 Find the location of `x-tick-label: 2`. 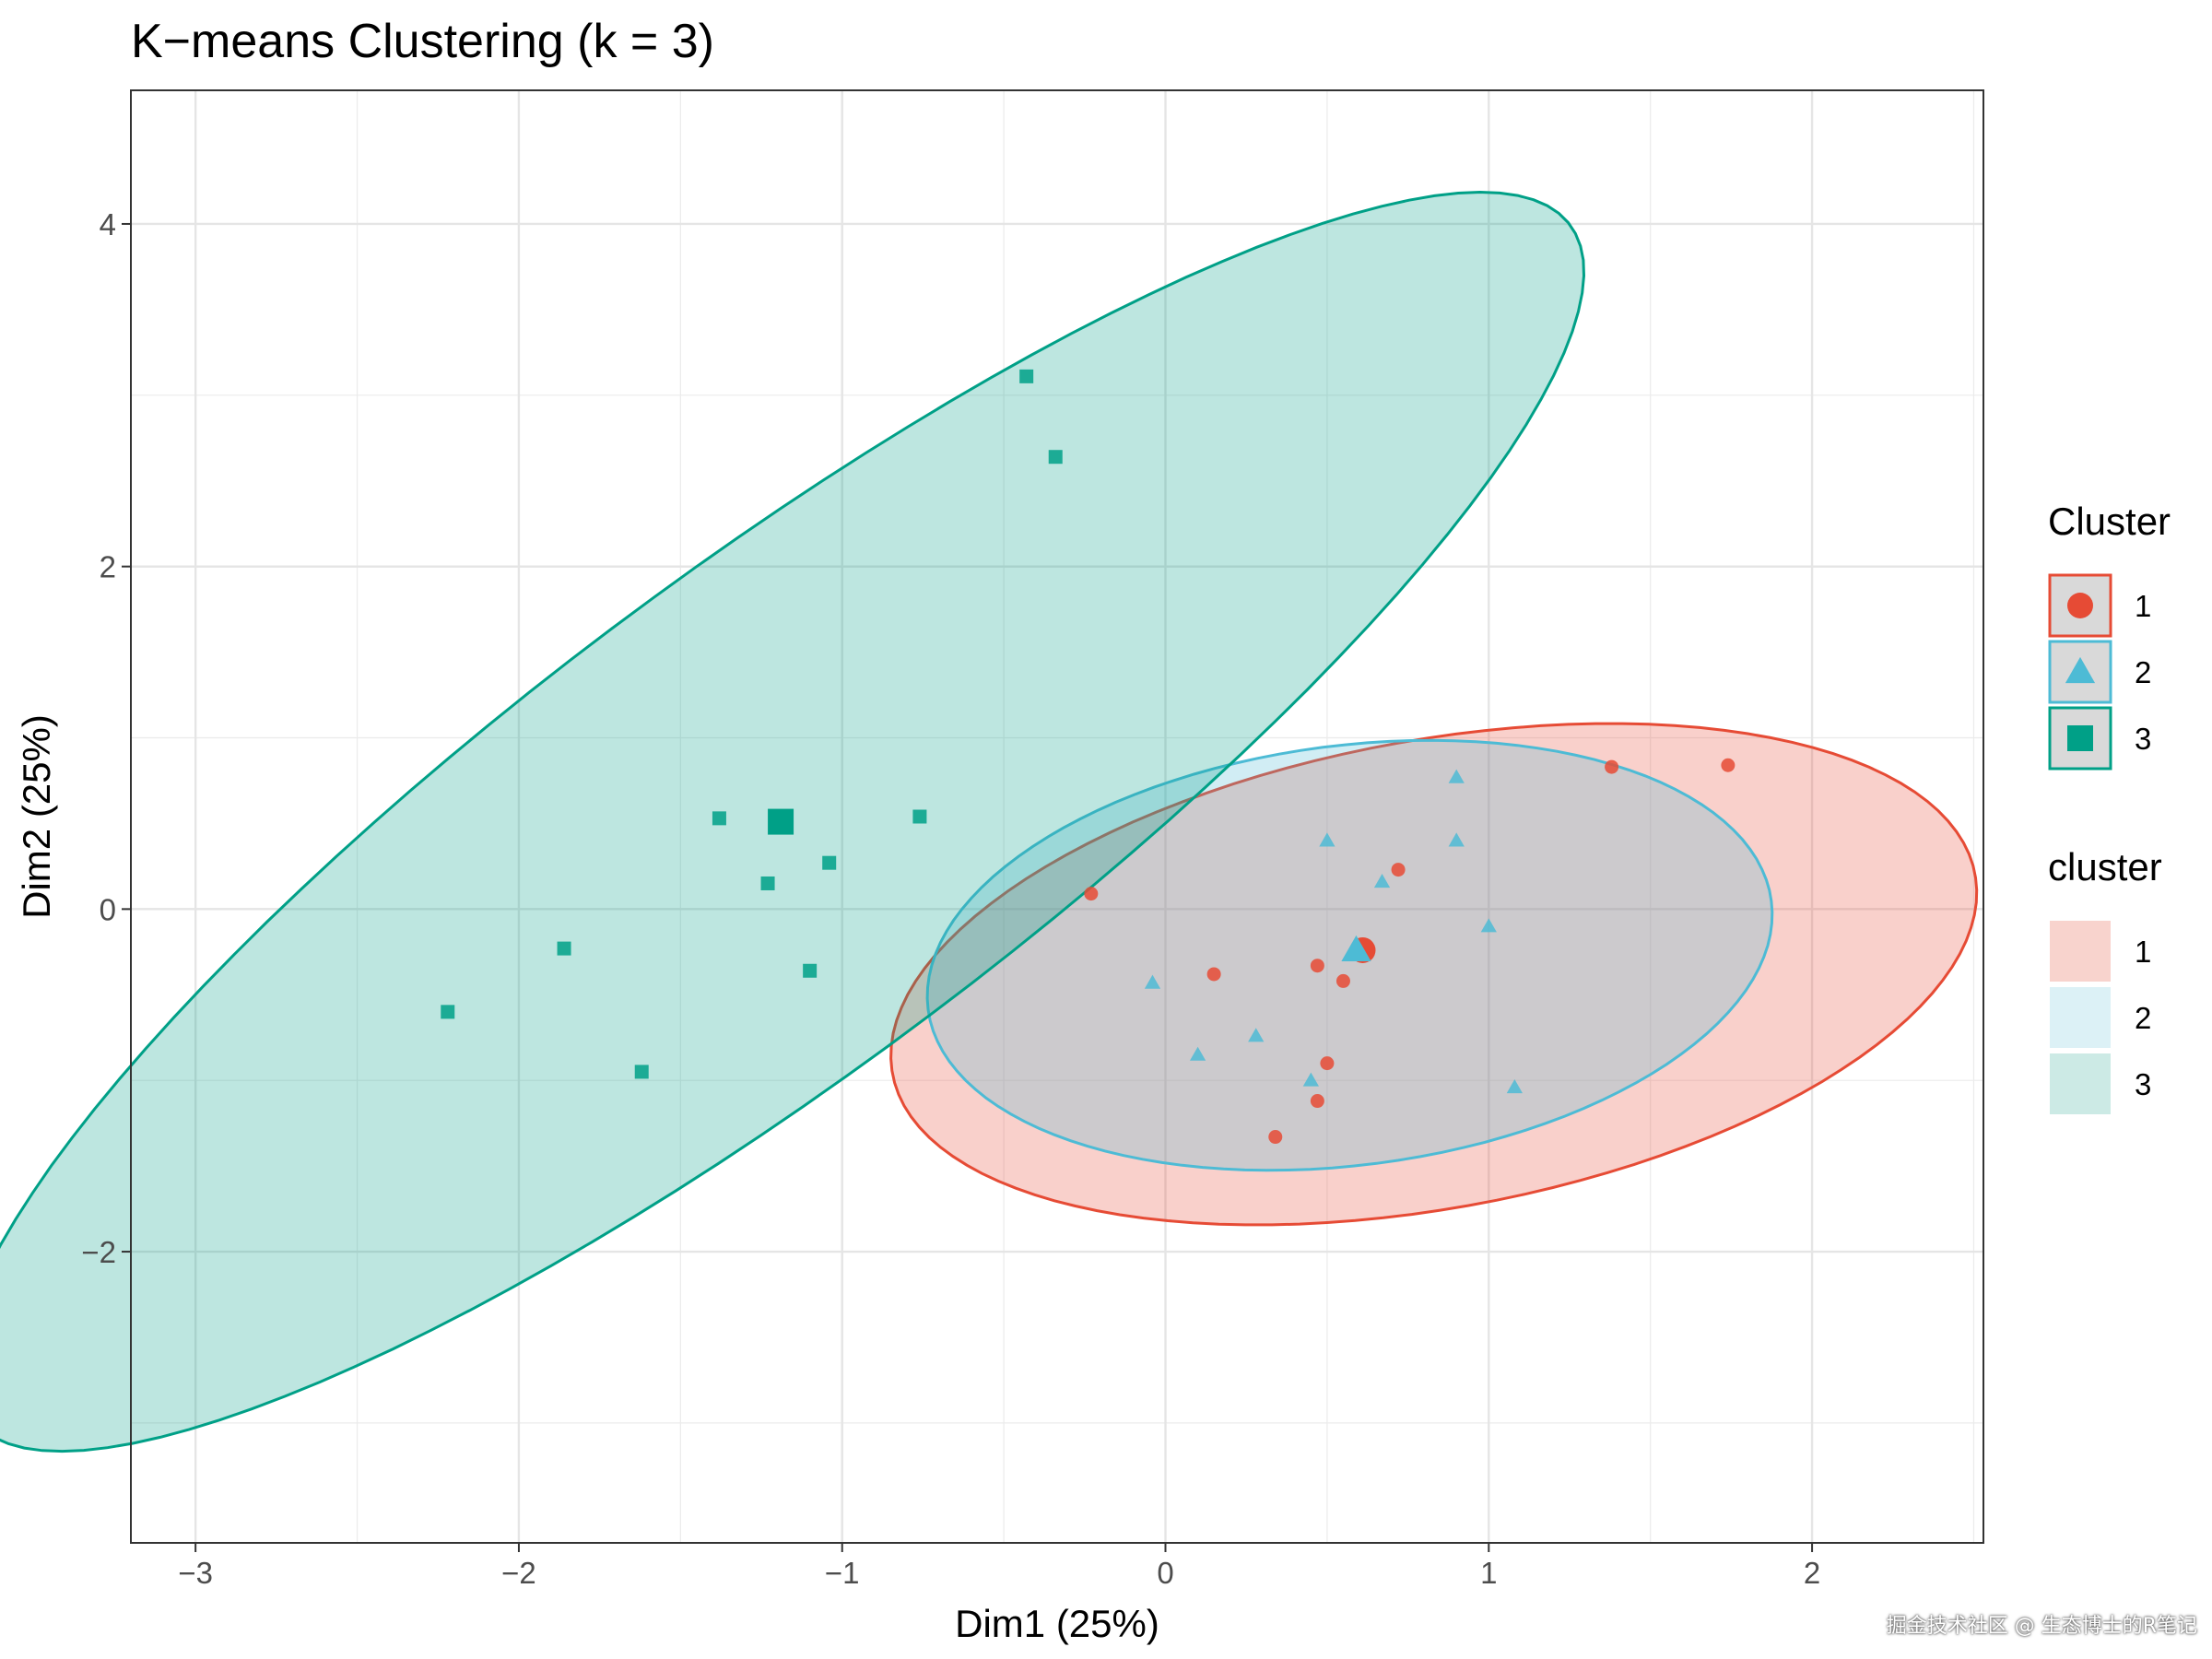

x-tick-label: 2 is located at coordinates (1812, 1573).